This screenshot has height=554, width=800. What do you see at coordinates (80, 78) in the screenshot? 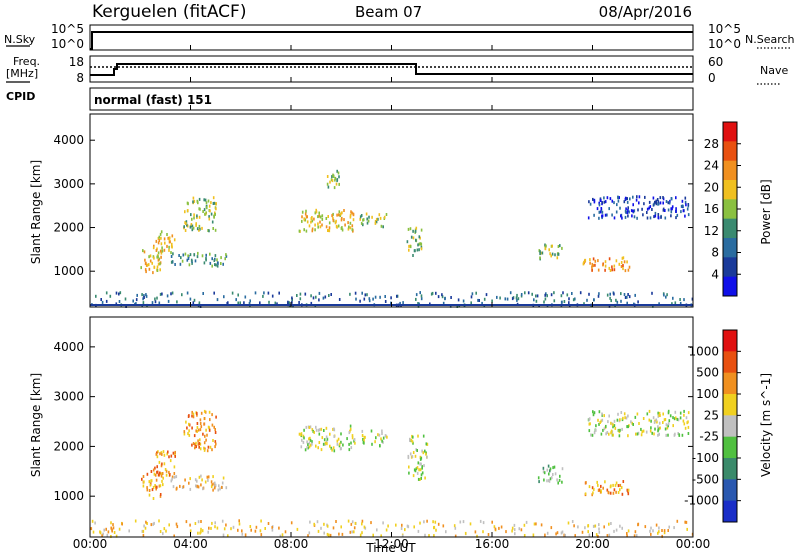
I see `freq-tick-bottom: 8` at bounding box center [80, 78].